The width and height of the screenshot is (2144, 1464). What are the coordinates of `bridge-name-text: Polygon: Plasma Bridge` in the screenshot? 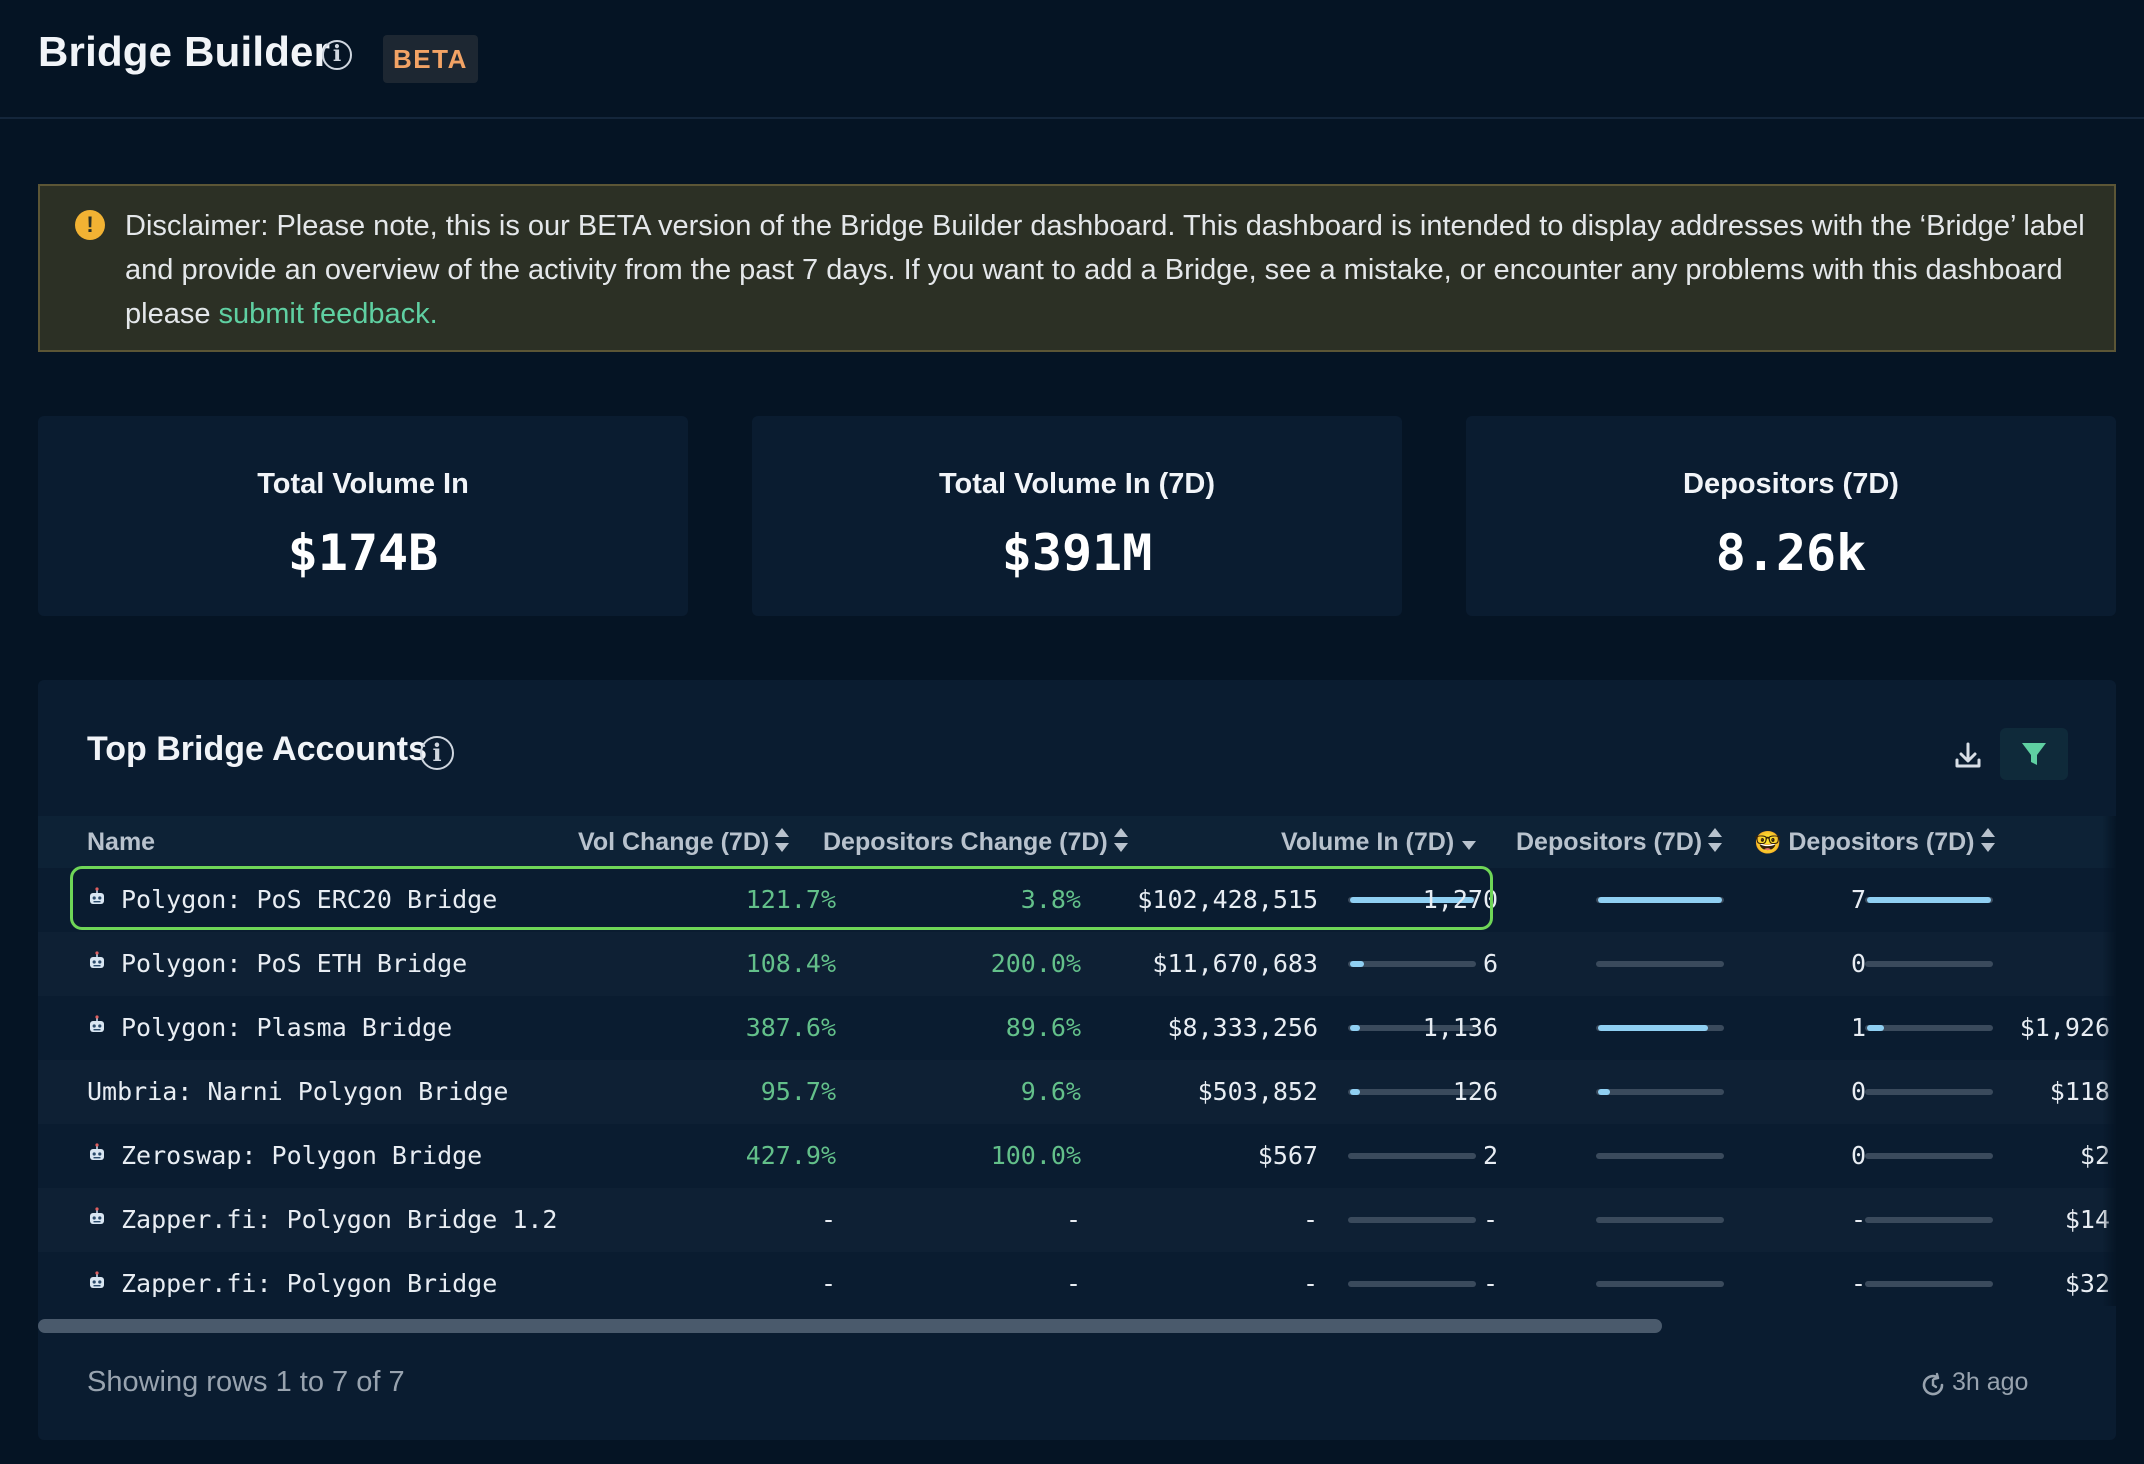 It's located at (287, 1027).